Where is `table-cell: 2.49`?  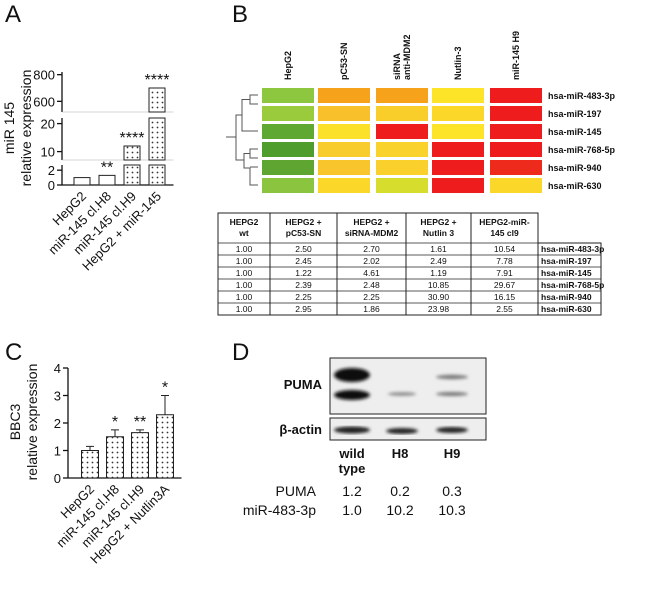
table-cell: 2.49 is located at coordinates (438, 261).